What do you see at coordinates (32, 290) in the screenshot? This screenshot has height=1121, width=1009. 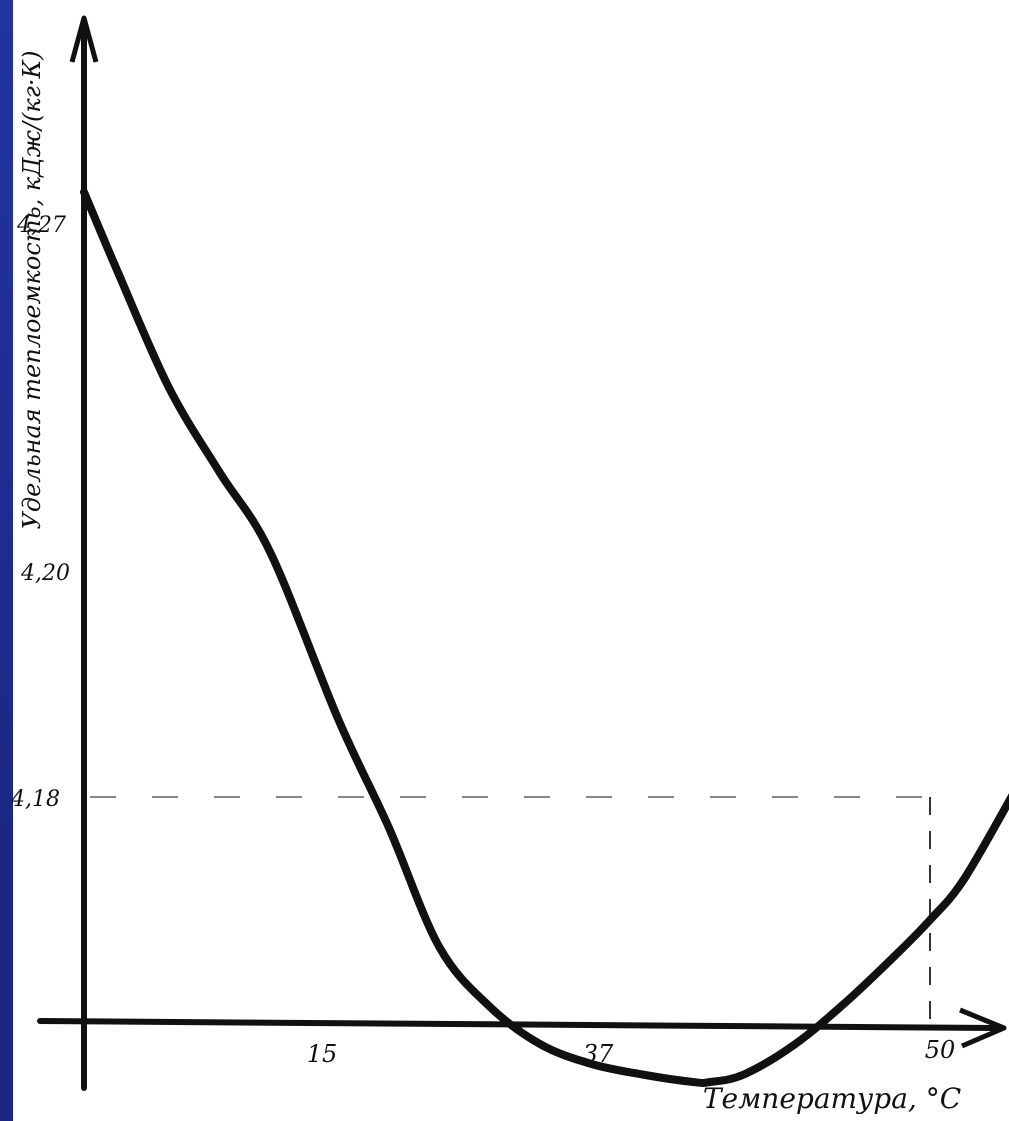 I see `y-axis-label: Удельная теплоемкость, кДж/(кг·К)` at bounding box center [32, 290].